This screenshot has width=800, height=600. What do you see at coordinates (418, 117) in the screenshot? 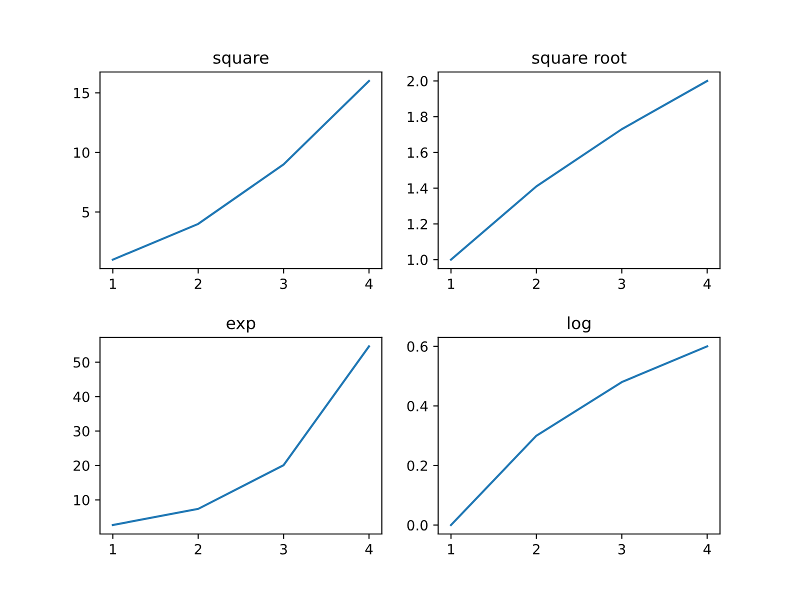
I see `y-tick-label: 1.8` at bounding box center [418, 117].